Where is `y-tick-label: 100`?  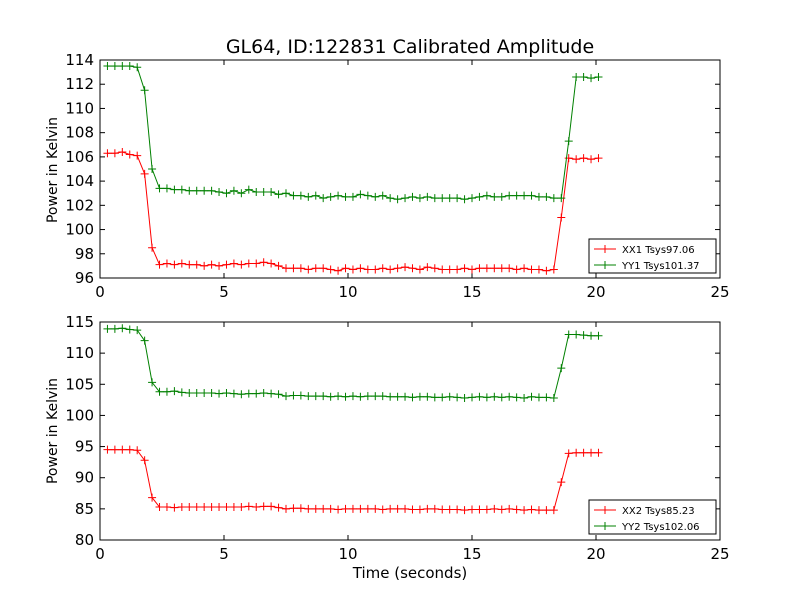
y-tick-label: 100 is located at coordinates (79, 230).